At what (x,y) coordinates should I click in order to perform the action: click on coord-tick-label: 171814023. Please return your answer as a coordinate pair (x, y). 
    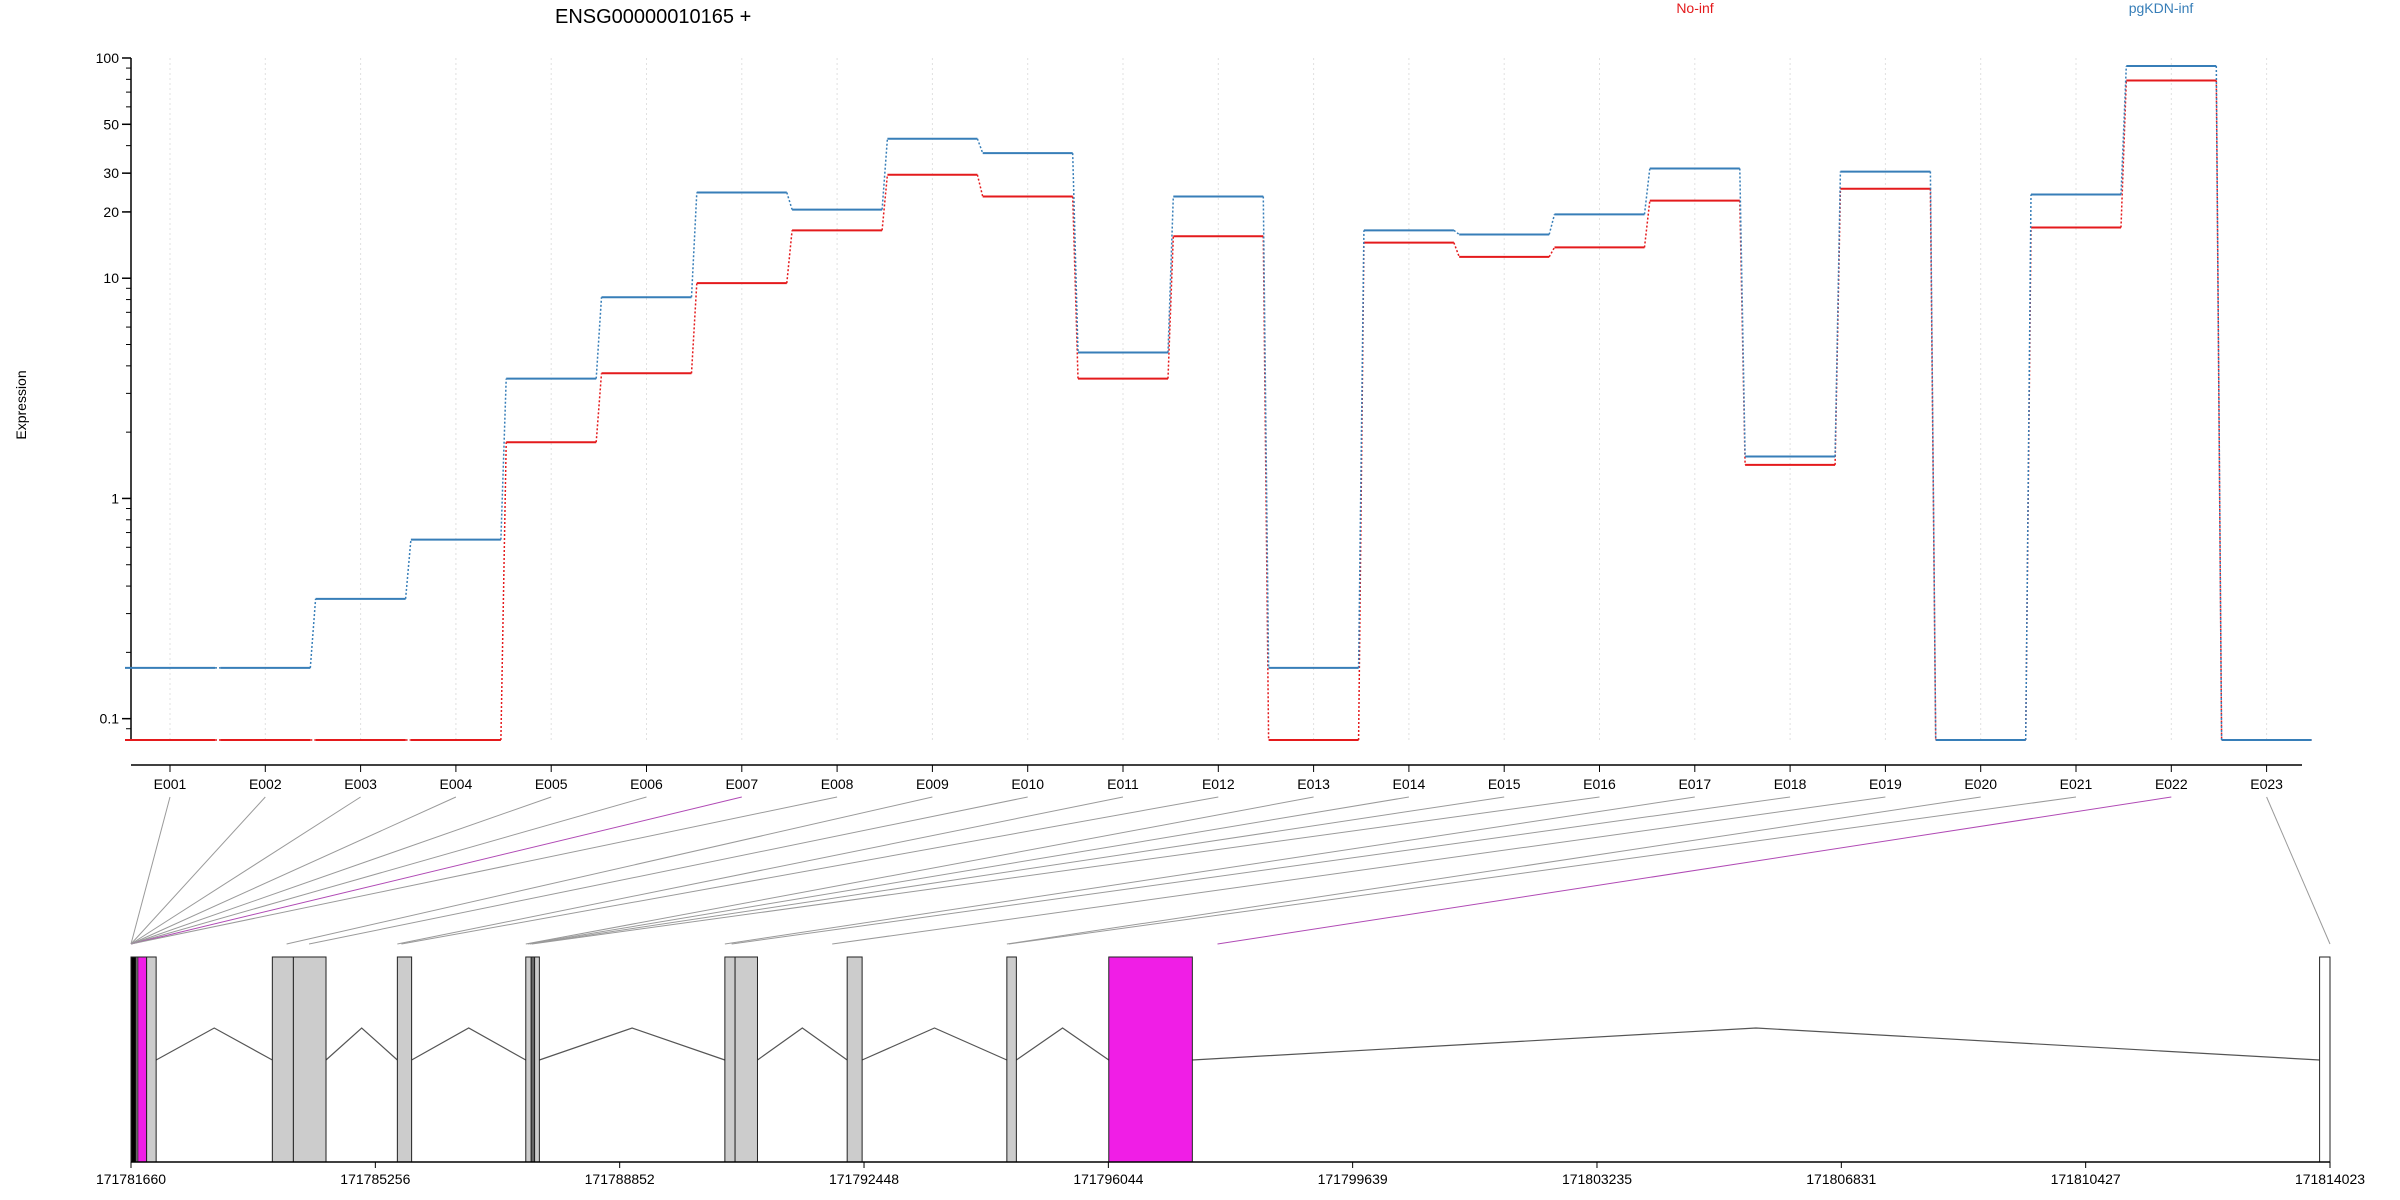
    Looking at the image, I should click on (2330, 1179).